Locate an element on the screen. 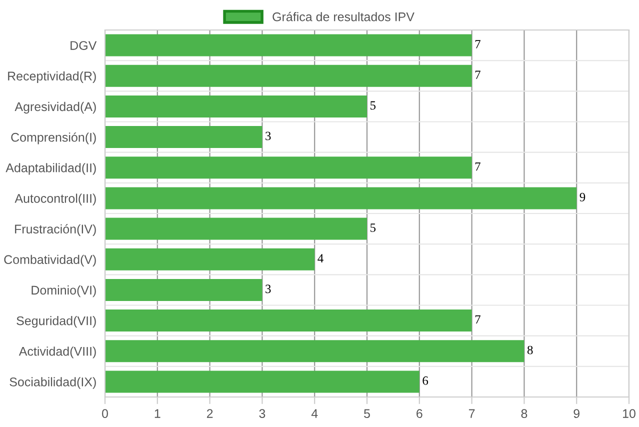 The image size is (639, 427). x-tick-label: 1 is located at coordinates (157, 413).